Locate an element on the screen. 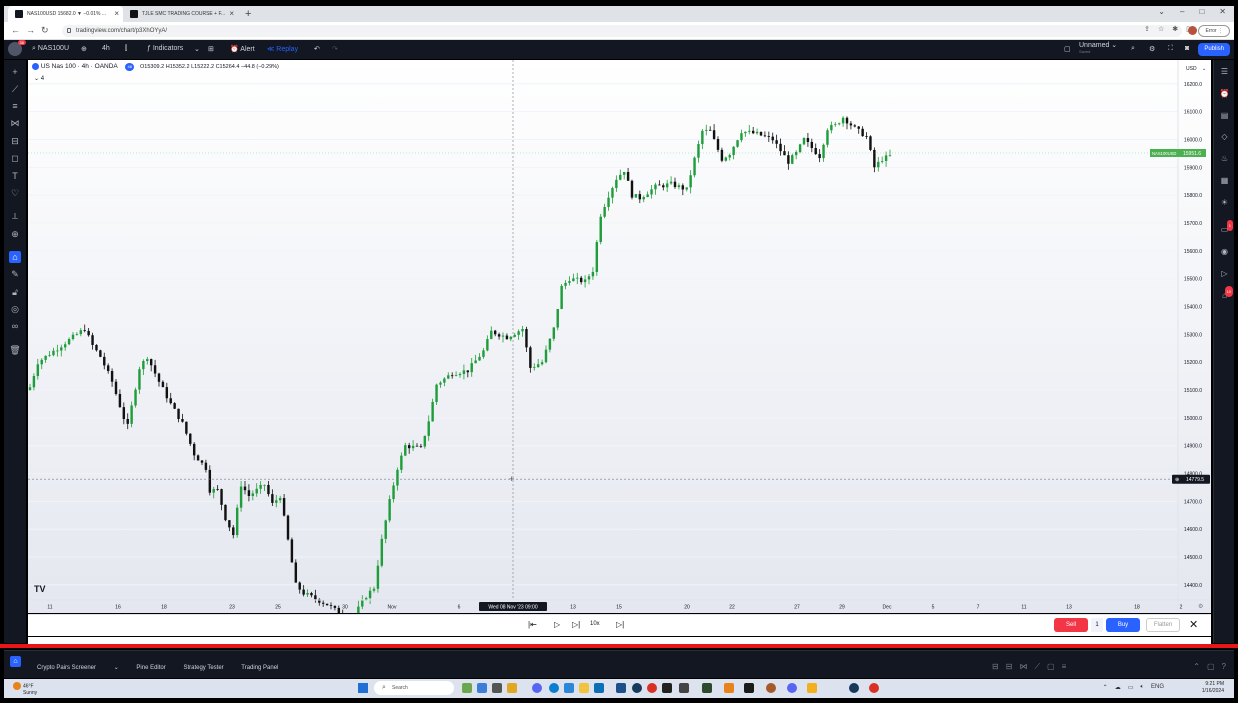 This screenshot has width=1238, height=703. steam-icon is located at coordinates (637, 688).